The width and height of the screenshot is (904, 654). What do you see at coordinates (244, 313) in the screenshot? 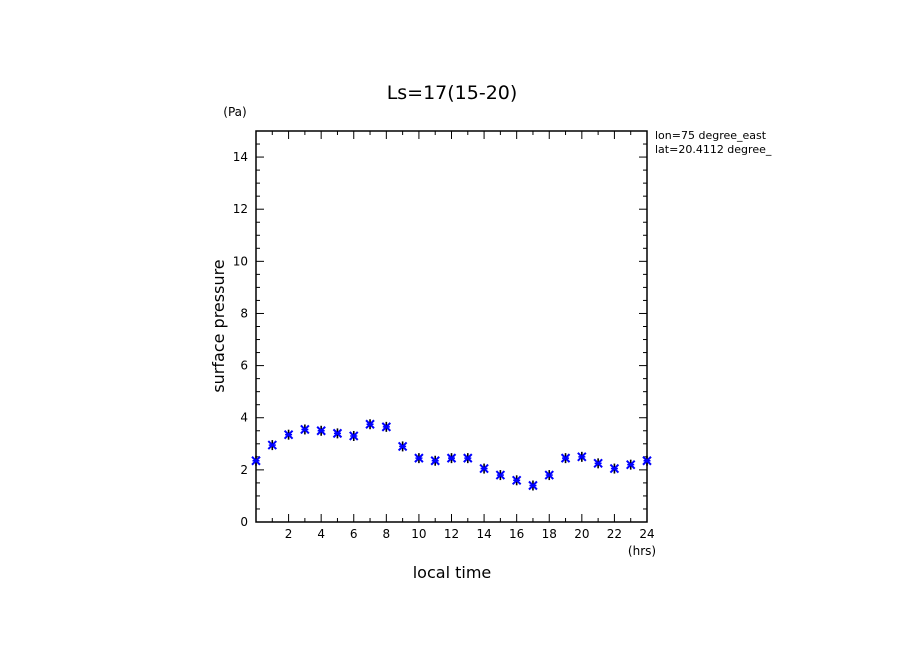
I see `y-tick-label: 8` at bounding box center [244, 313].